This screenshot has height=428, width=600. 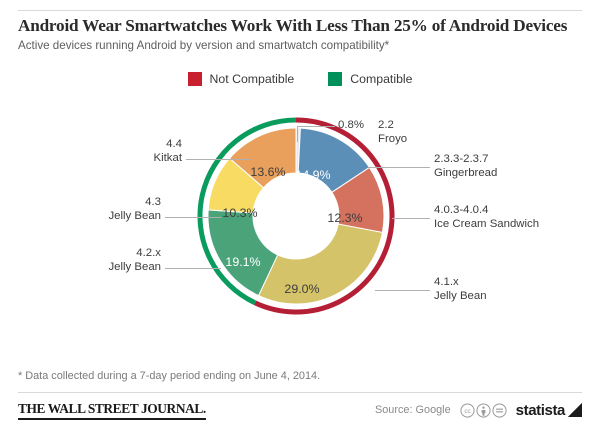 I want to click on callout-froyo: 2.2 Froyo, so click(x=392, y=132).